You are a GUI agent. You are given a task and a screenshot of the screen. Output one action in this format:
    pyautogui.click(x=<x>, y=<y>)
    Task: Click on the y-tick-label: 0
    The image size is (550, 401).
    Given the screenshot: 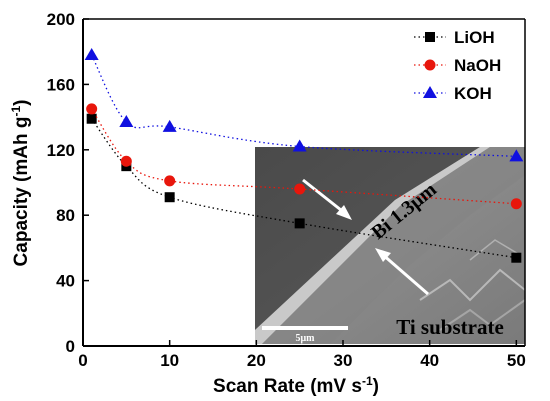 What is the action you would take?
    pyautogui.click(x=70, y=346)
    